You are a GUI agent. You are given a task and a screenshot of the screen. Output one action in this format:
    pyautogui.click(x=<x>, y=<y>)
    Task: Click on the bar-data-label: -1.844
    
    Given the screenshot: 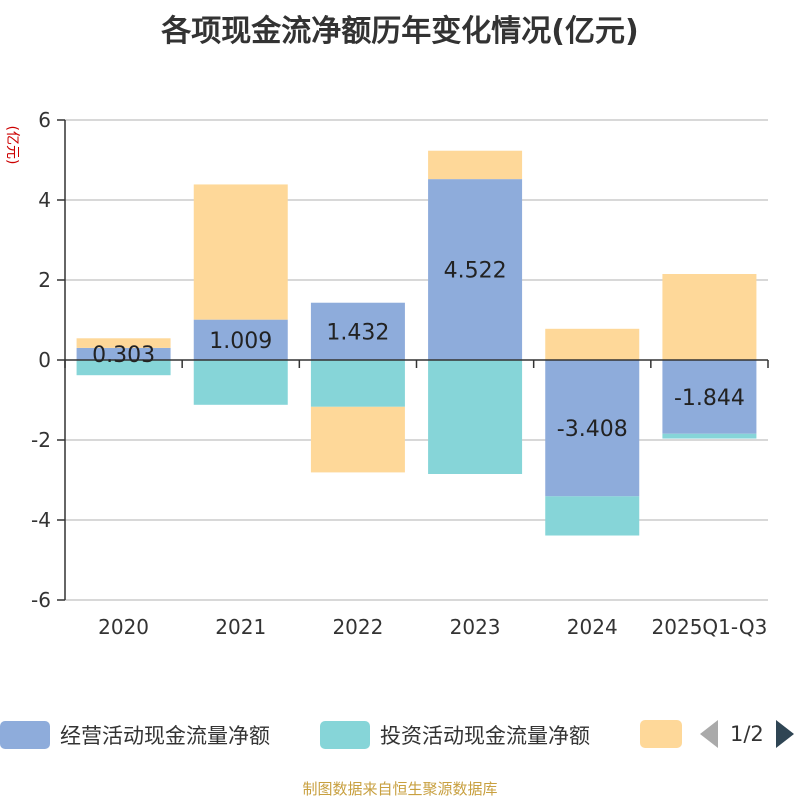 What is the action you would take?
    pyautogui.click(x=709, y=398)
    